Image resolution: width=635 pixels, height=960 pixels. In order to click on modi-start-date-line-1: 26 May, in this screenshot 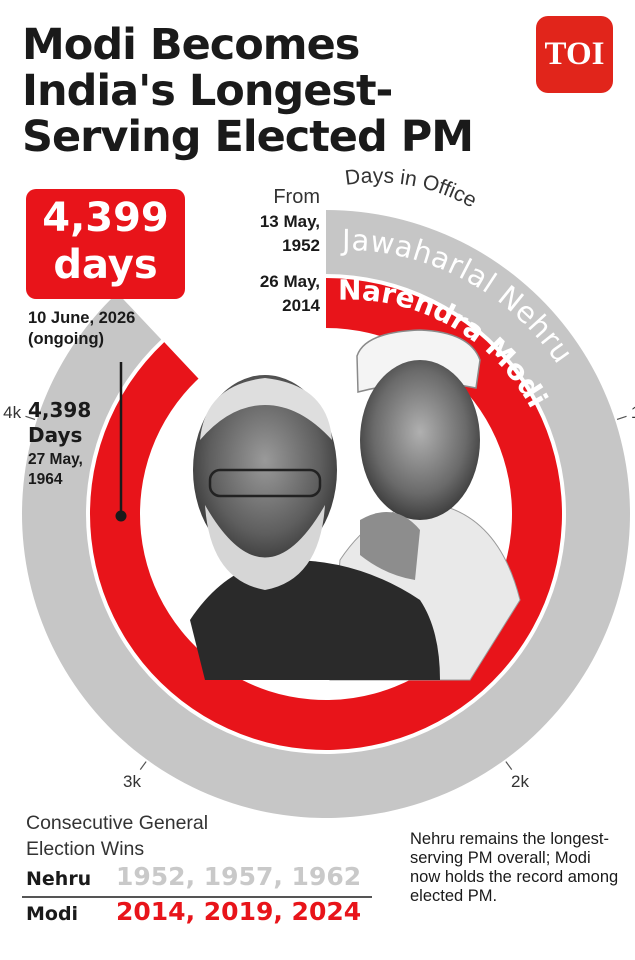, I will do `click(289, 281)`.